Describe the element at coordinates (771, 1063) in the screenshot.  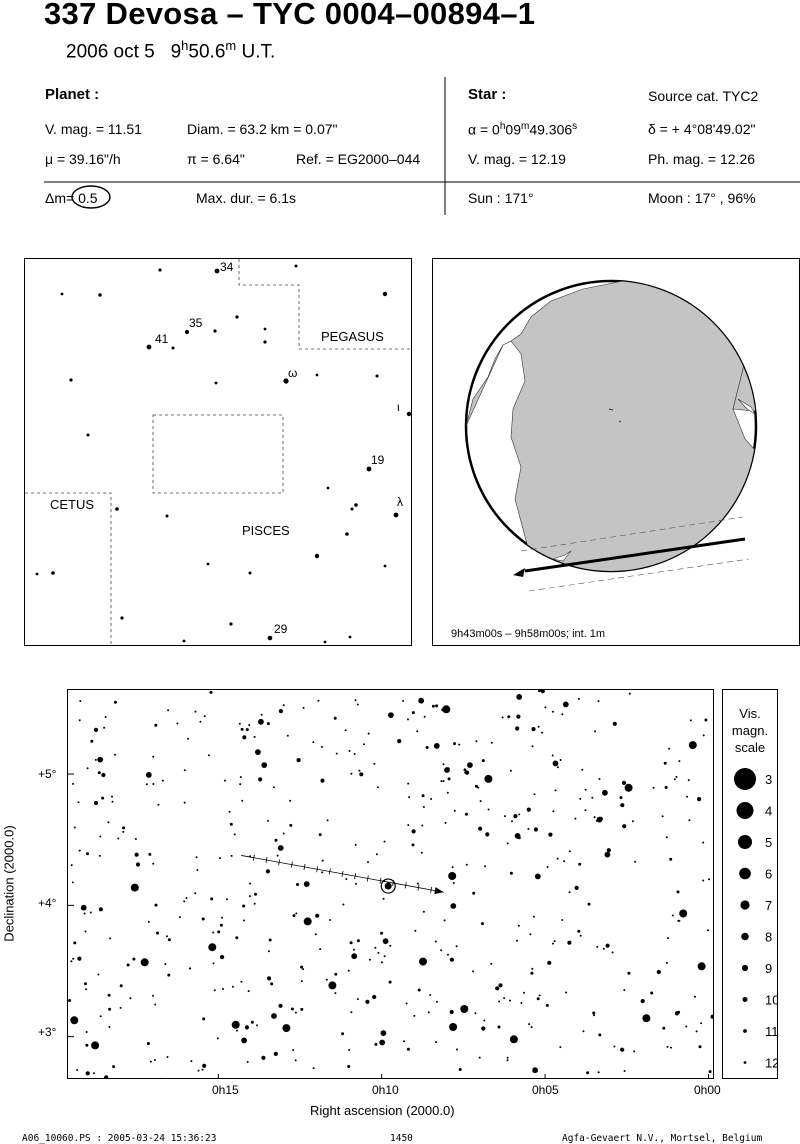
I see `scale-value-12: 12` at that location.